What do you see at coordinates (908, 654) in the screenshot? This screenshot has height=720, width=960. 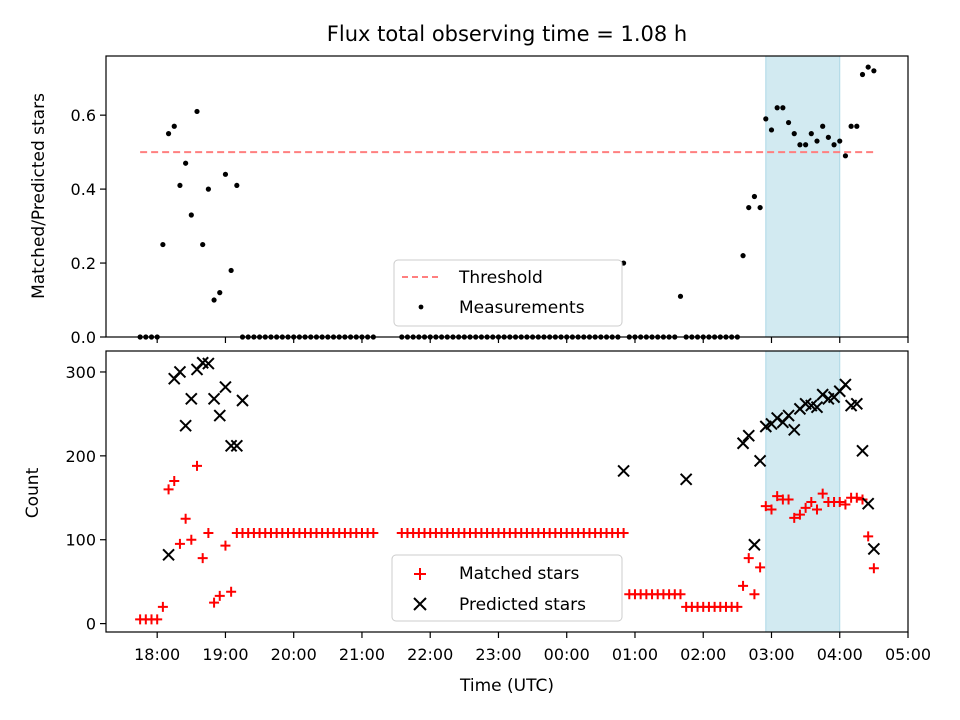 I see `x-tick-label: 05:00` at bounding box center [908, 654].